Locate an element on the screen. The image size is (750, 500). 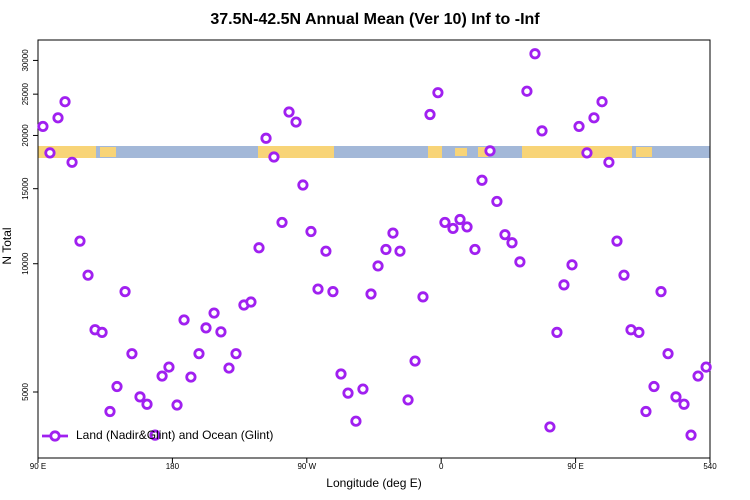
y-axis-label: N Total is located at coordinates (7, 245).